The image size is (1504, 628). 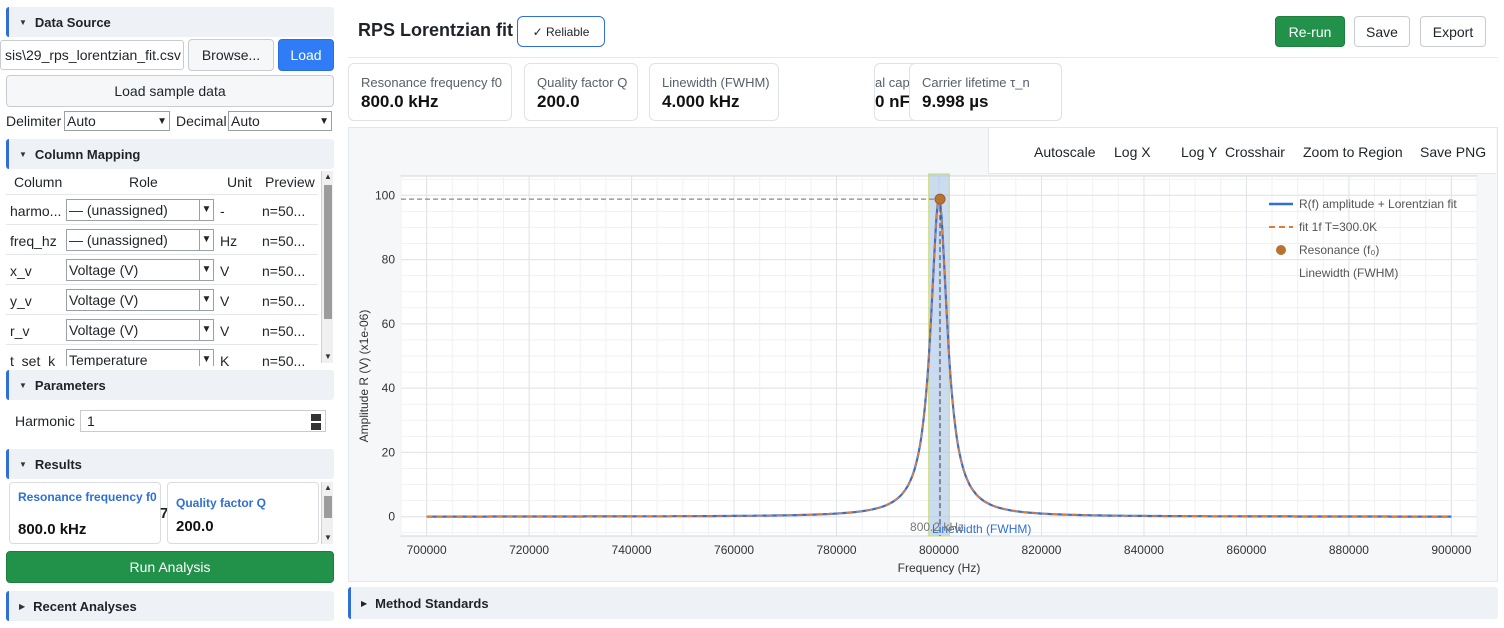 What do you see at coordinates (1348, 273) in the screenshot?
I see `legend-entry: Linewidth (FWHM)` at bounding box center [1348, 273].